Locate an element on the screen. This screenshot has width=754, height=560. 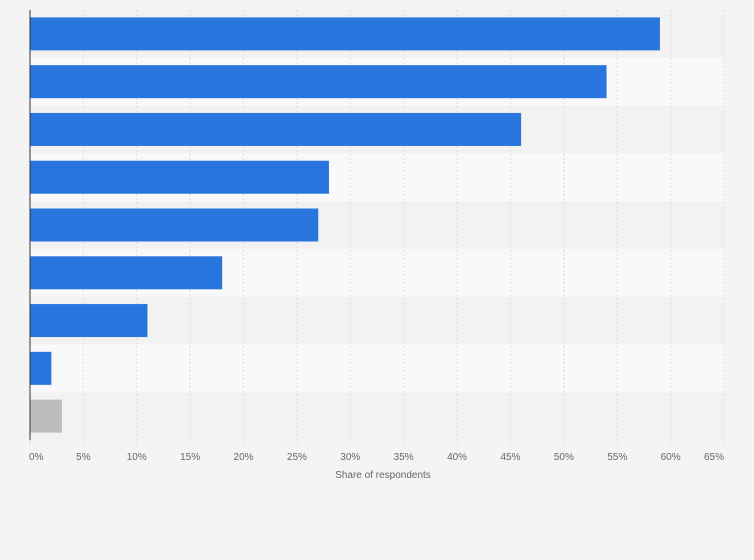
x-tick-label: 55% is located at coordinates (617, 457).